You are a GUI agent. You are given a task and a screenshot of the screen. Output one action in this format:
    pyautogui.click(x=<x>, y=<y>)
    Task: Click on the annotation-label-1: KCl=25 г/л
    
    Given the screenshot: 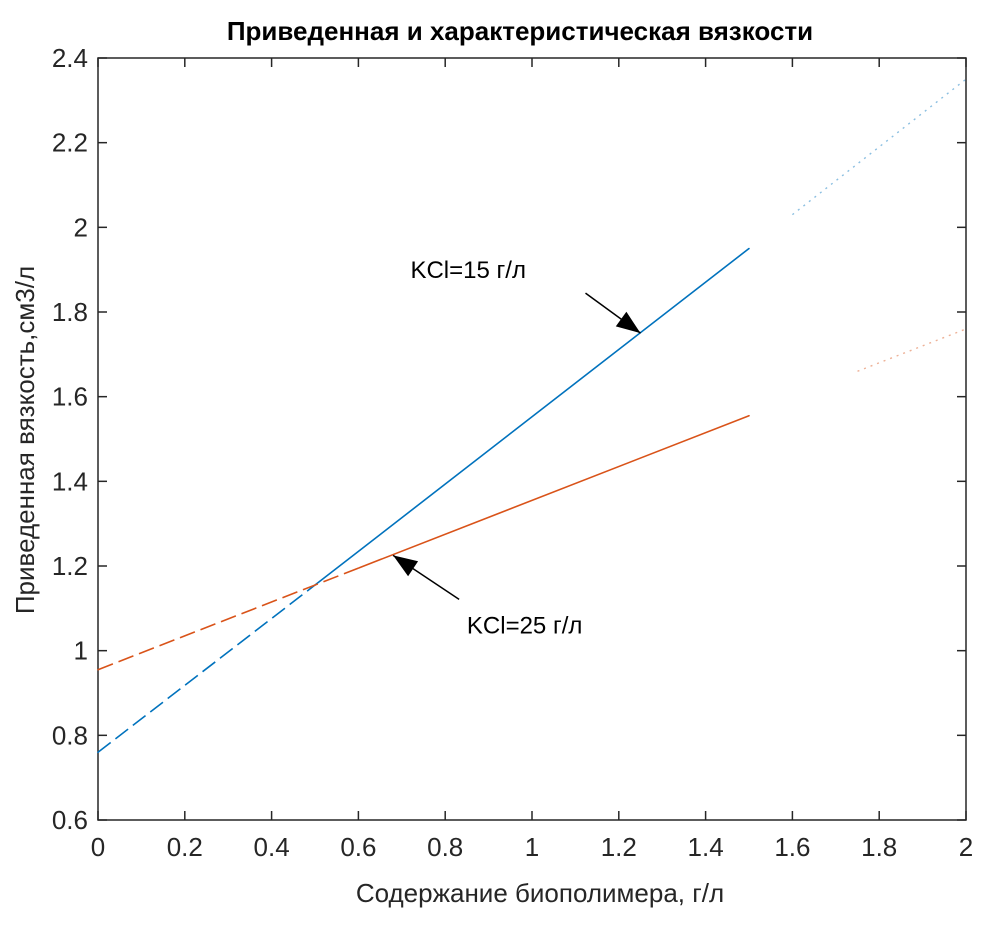 What is the action you would take?
    pyautogui.click(x=524, y=626)
    